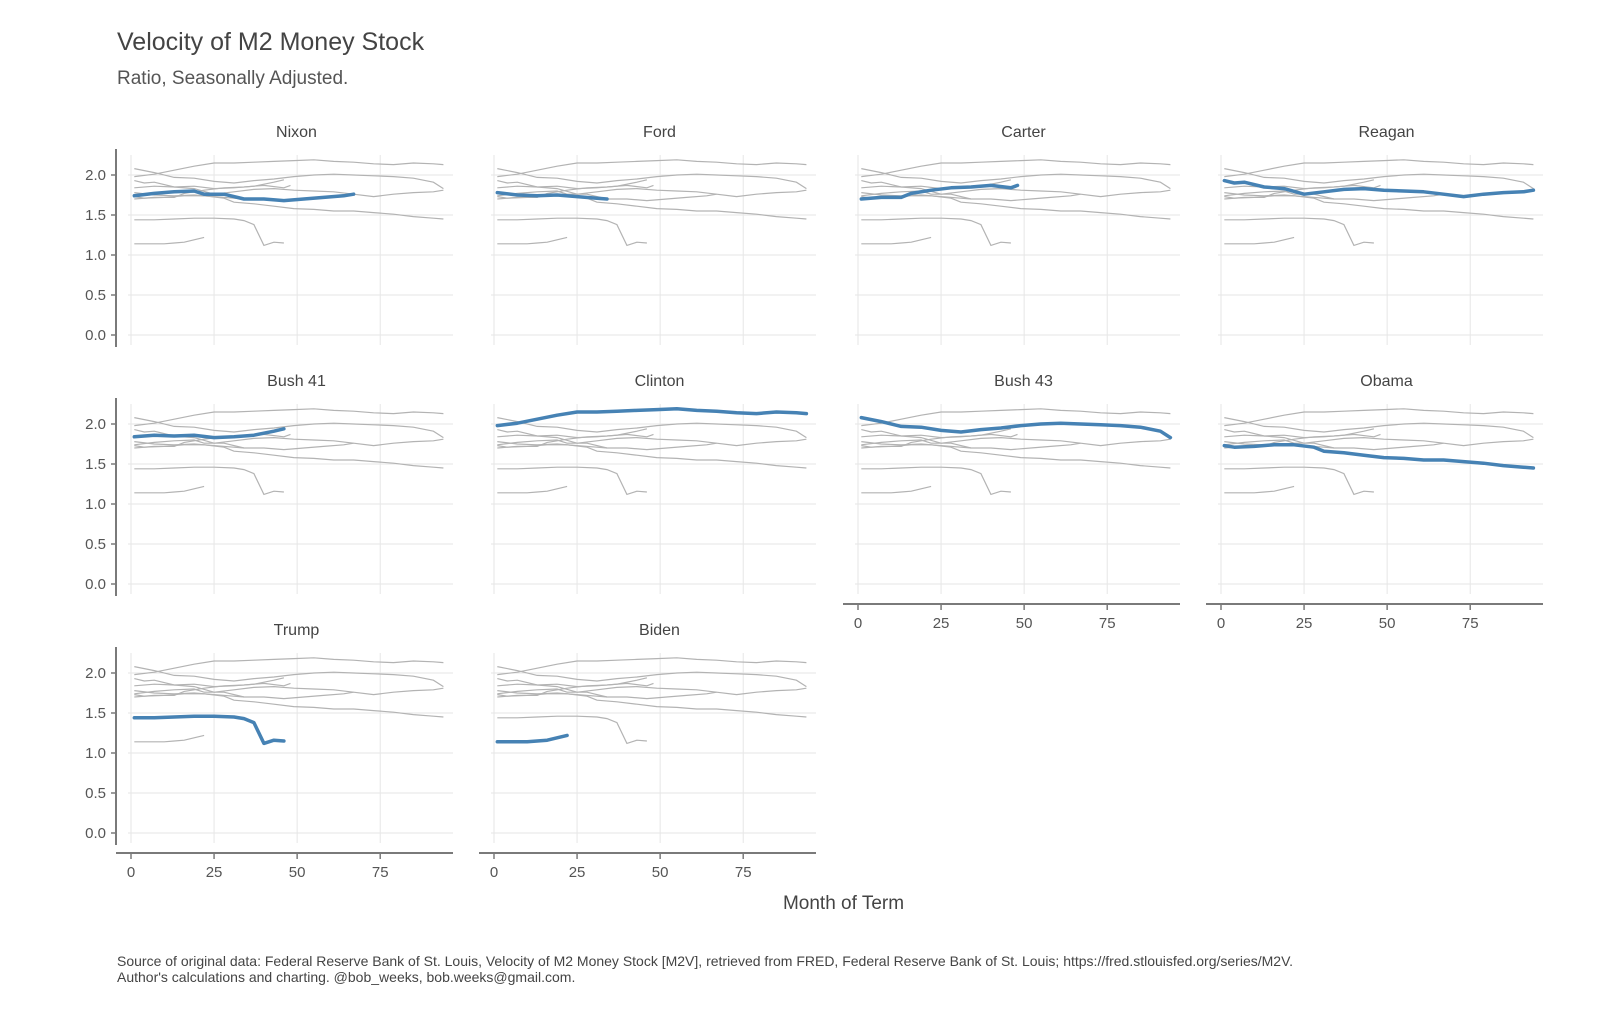 The width and height of the screenshot is (1600, 1018). Describe the element at coordinates (1379, 456) in the screenshot. I see `highlight-series-obama` at that location.